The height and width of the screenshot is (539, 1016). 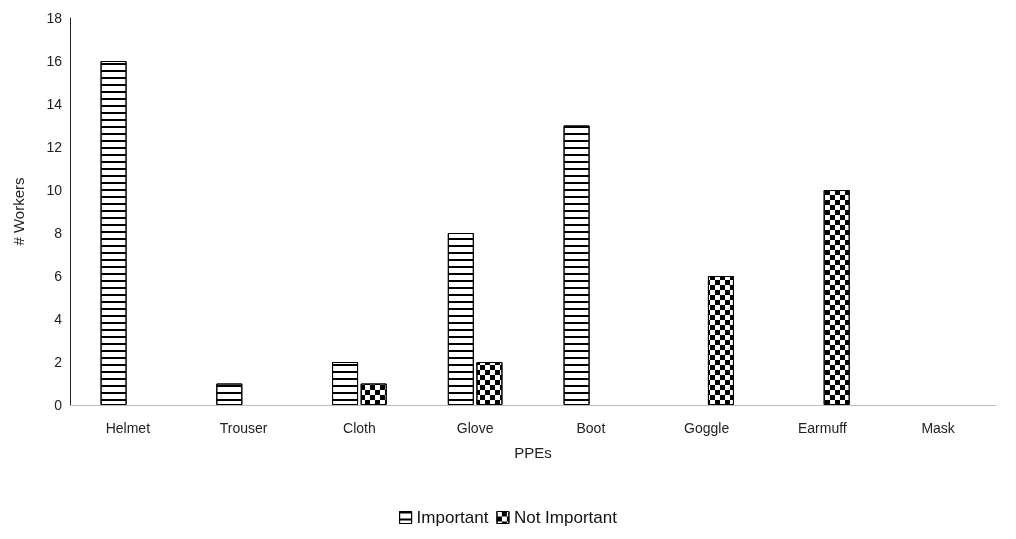 I want to click on y-tick-label: 10, so click(x=54, y=190).